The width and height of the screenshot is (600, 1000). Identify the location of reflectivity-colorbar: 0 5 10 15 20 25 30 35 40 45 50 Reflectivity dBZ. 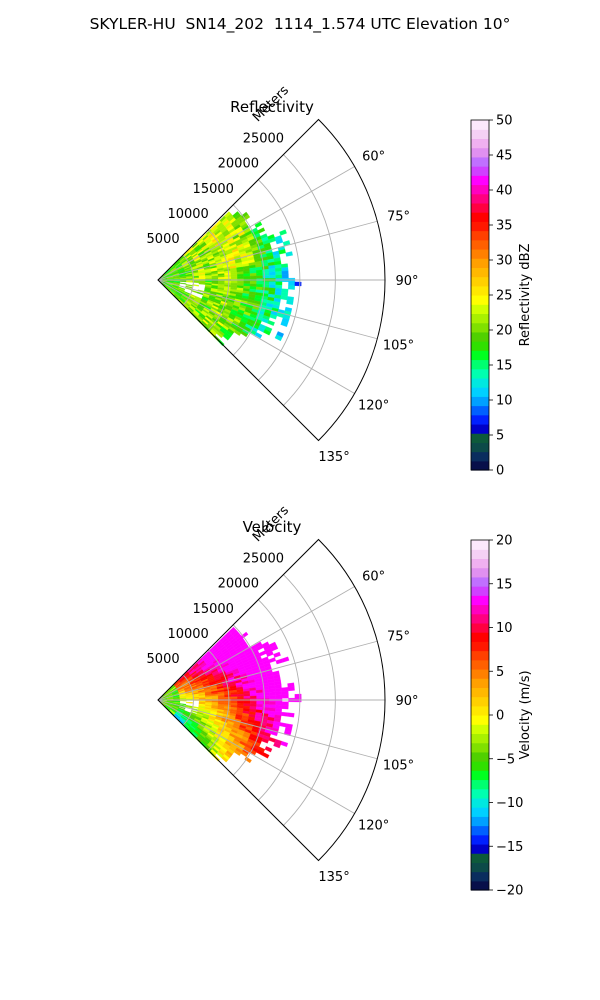
(501, 296).